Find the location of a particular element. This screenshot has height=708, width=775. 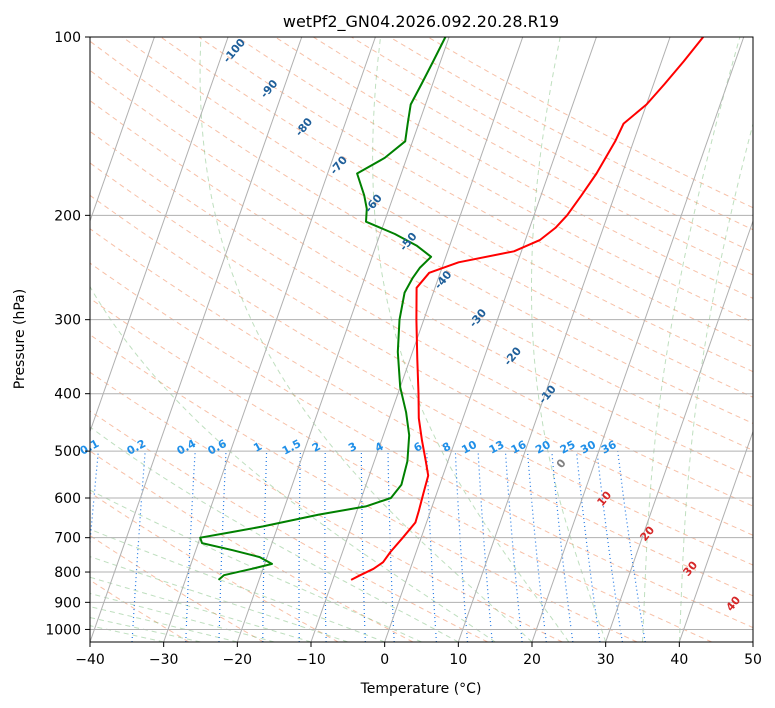

mixing-ratio-label: 13 is located at coordinates (497, 447).